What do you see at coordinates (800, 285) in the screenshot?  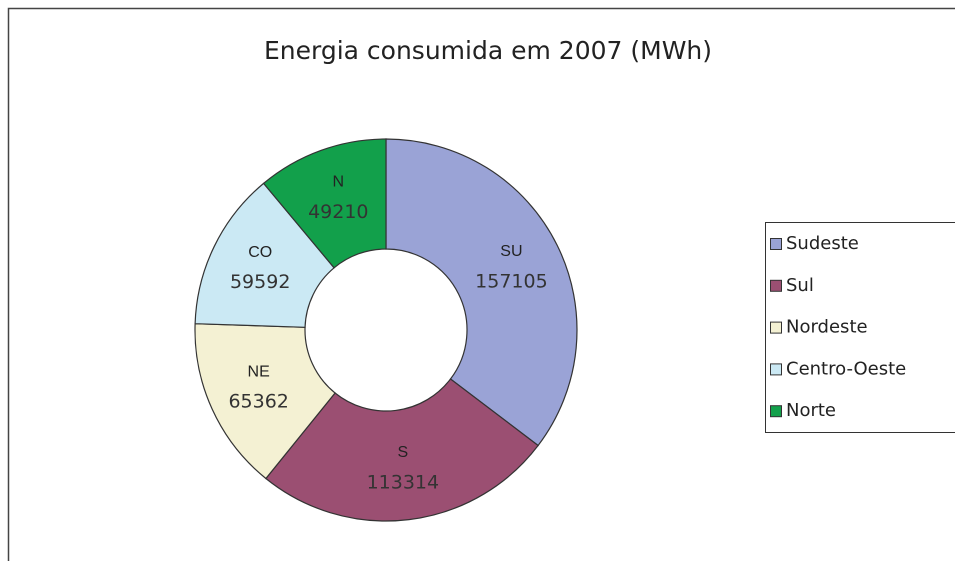 I see `legend-label: Sul` at bounding box center [800, 285].